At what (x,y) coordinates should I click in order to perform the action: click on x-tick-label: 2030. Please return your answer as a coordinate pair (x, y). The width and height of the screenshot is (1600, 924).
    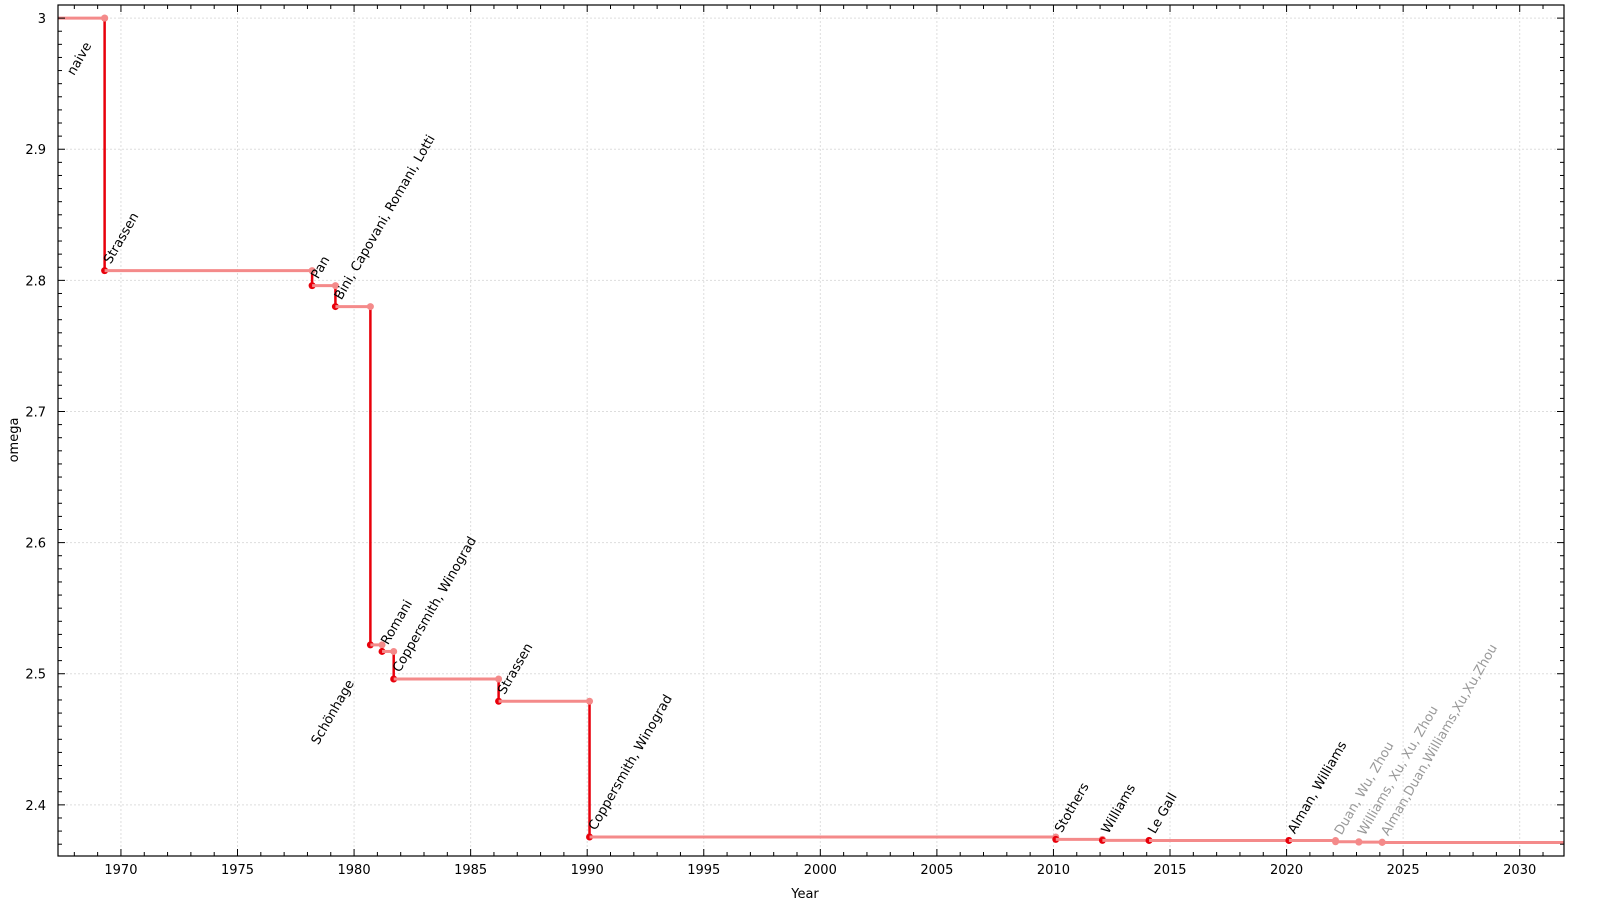
    Looking at the image, I should click on (1519, 870).